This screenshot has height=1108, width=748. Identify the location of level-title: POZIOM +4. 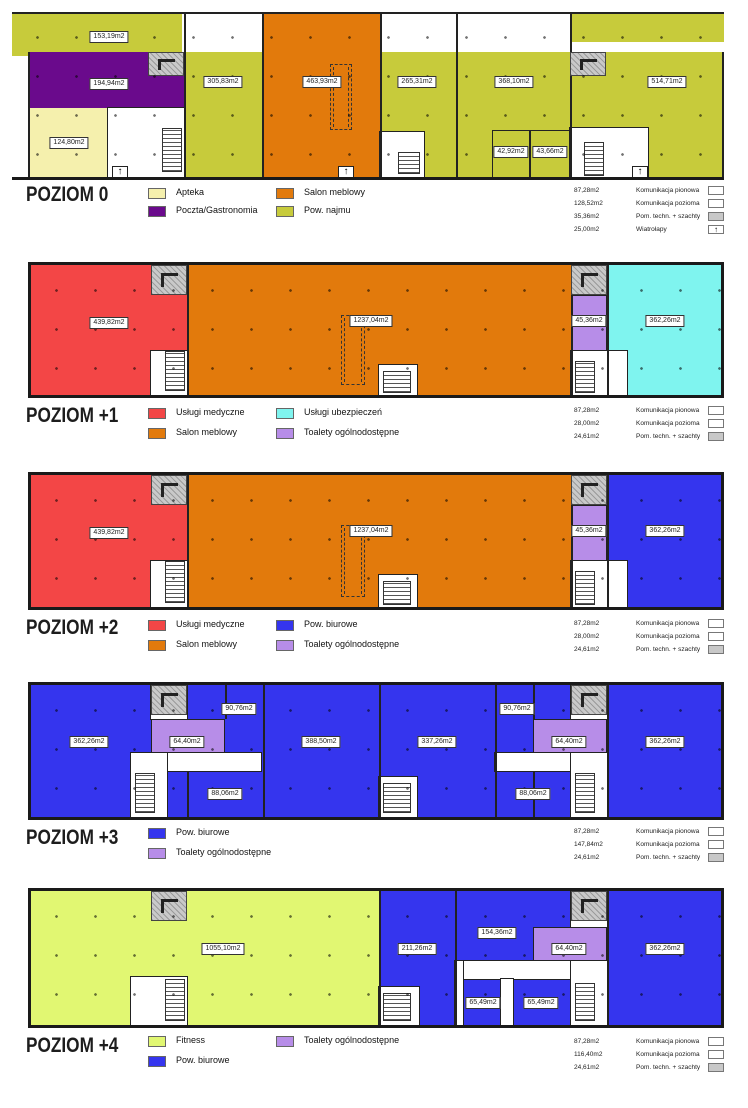
(72, 1045).